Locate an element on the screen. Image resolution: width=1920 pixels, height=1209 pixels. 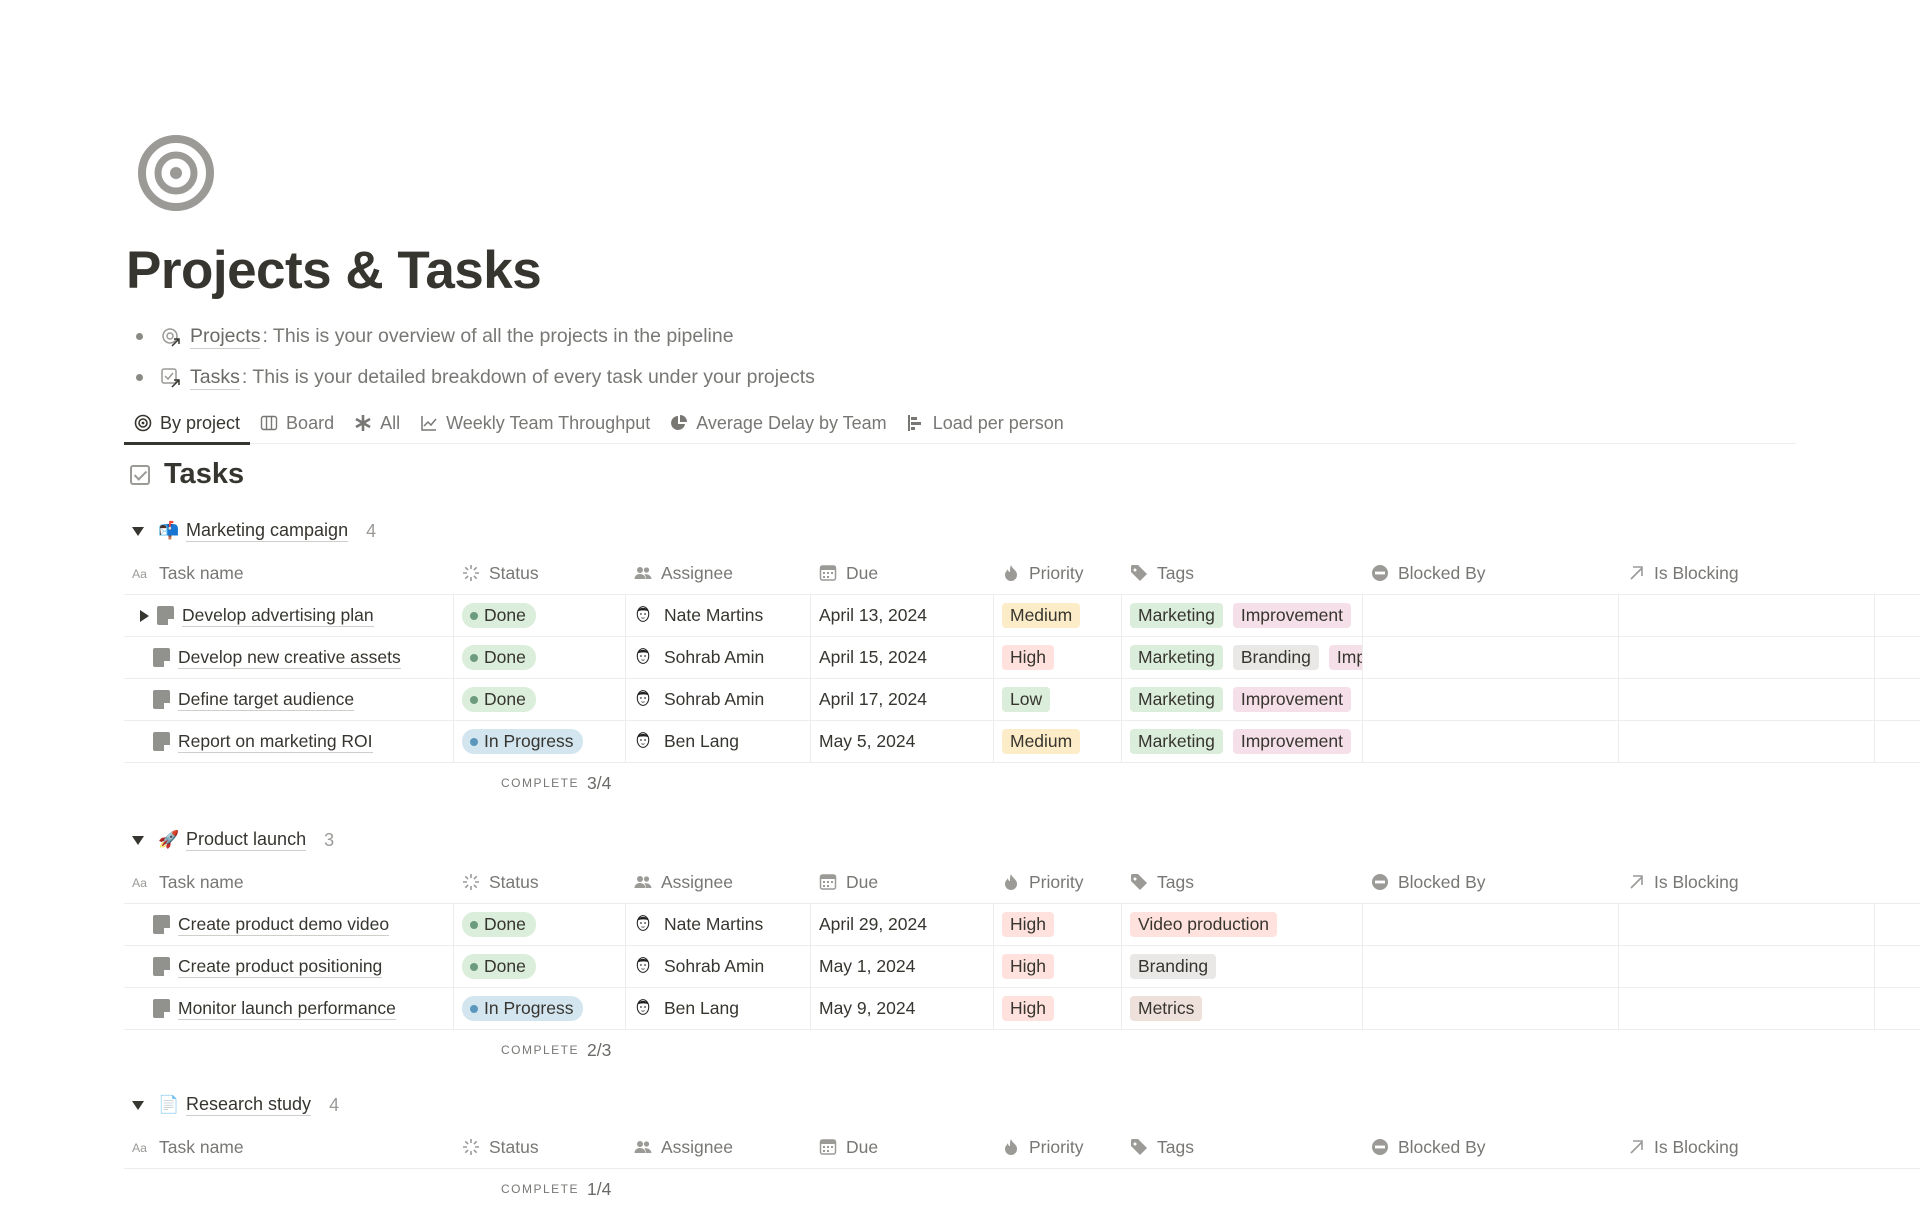
tag-badge: Improvement is located at coordinates (1345, 657).